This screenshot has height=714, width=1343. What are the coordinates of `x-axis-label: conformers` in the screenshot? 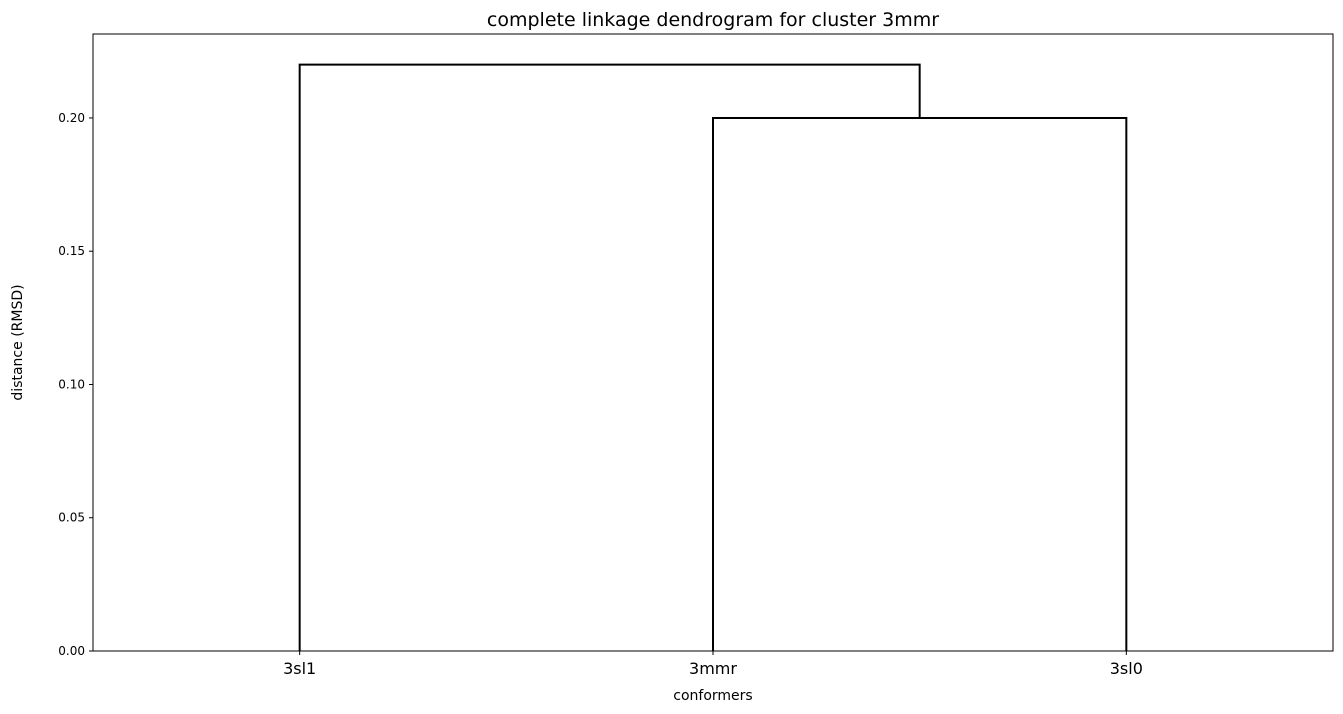 It's located at (712, 696).